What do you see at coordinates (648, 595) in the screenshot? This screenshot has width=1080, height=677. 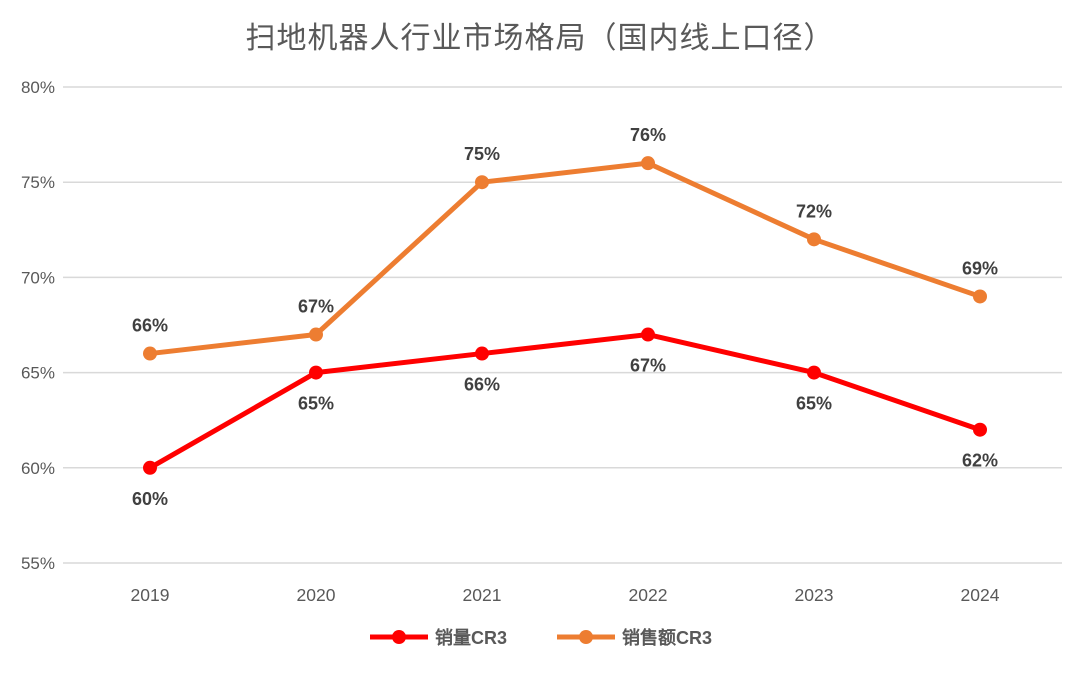 I see `x-tick-label: 2022` at bounding box center [648, 595].